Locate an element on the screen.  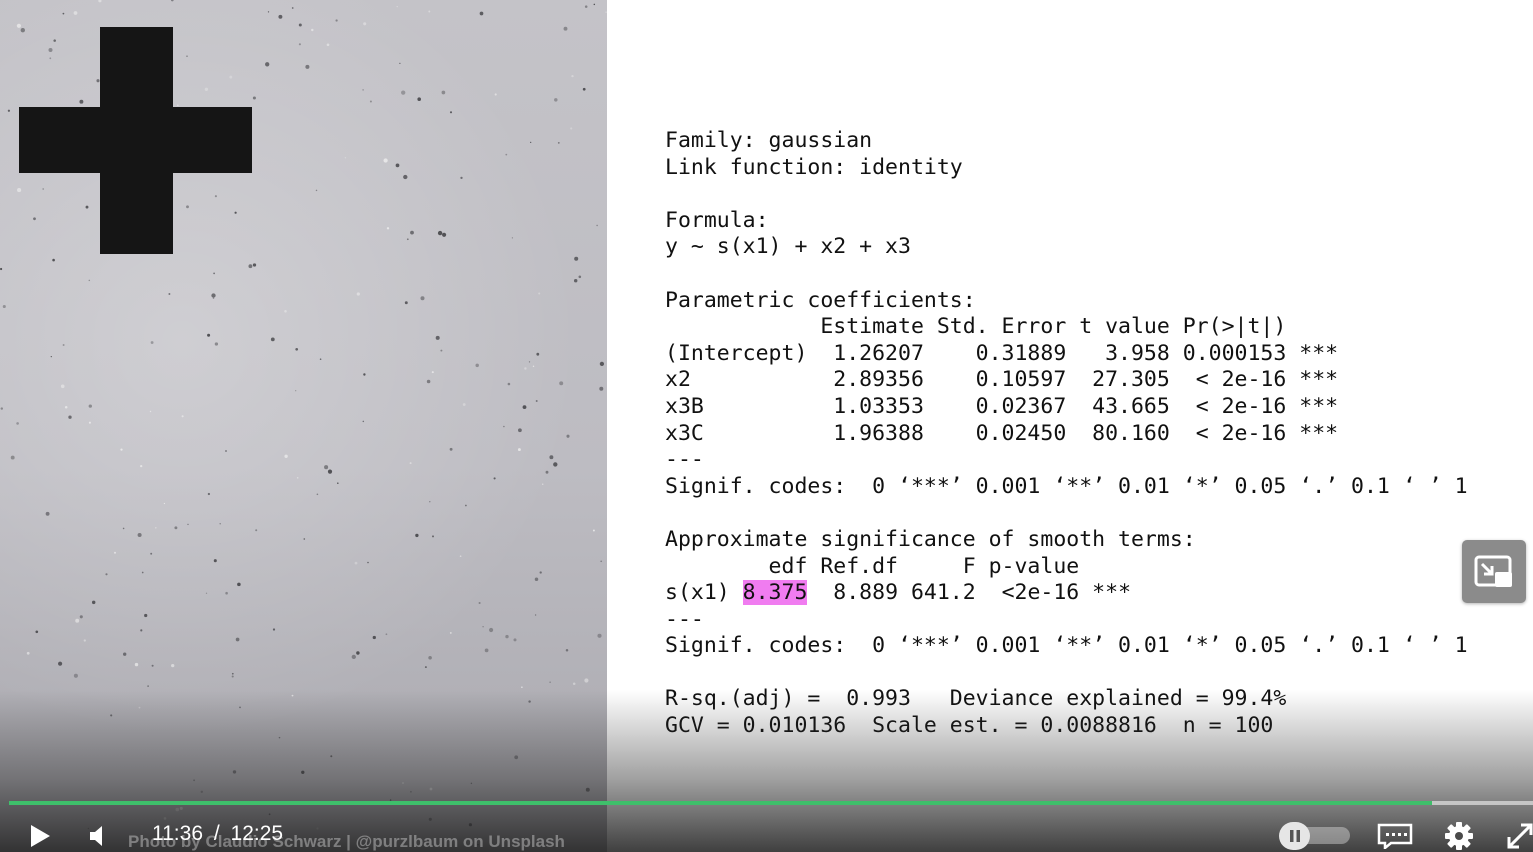
mute-button is located at coordinates (98, 836).